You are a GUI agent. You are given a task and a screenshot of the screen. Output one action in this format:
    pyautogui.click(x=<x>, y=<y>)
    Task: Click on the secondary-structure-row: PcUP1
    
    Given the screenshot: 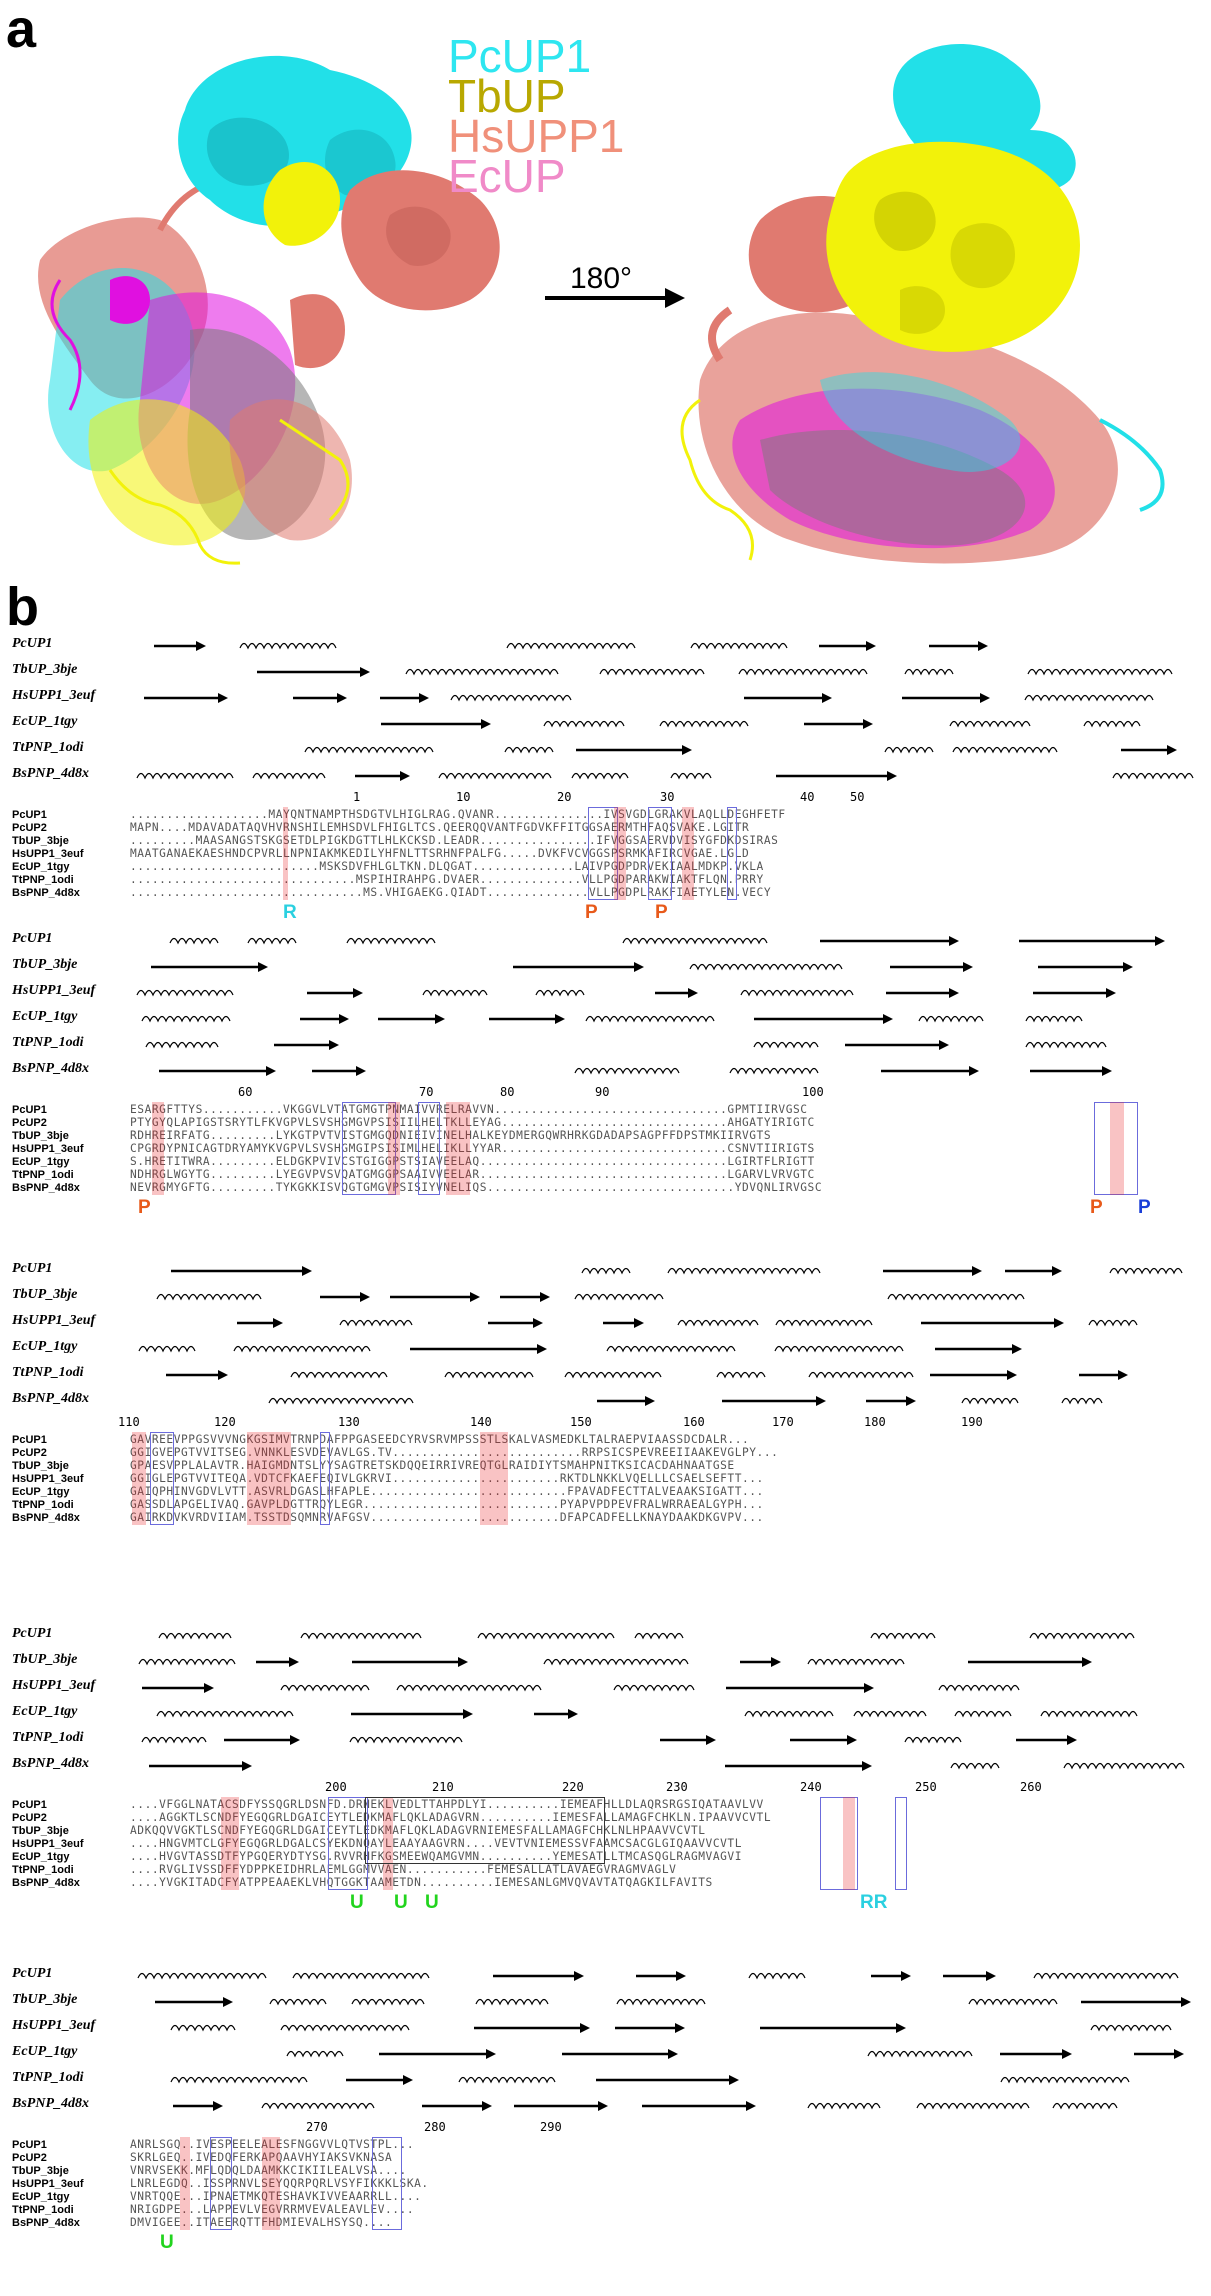 What is the action you would take?
    pyautogui.click(x=605, y=1268)
    